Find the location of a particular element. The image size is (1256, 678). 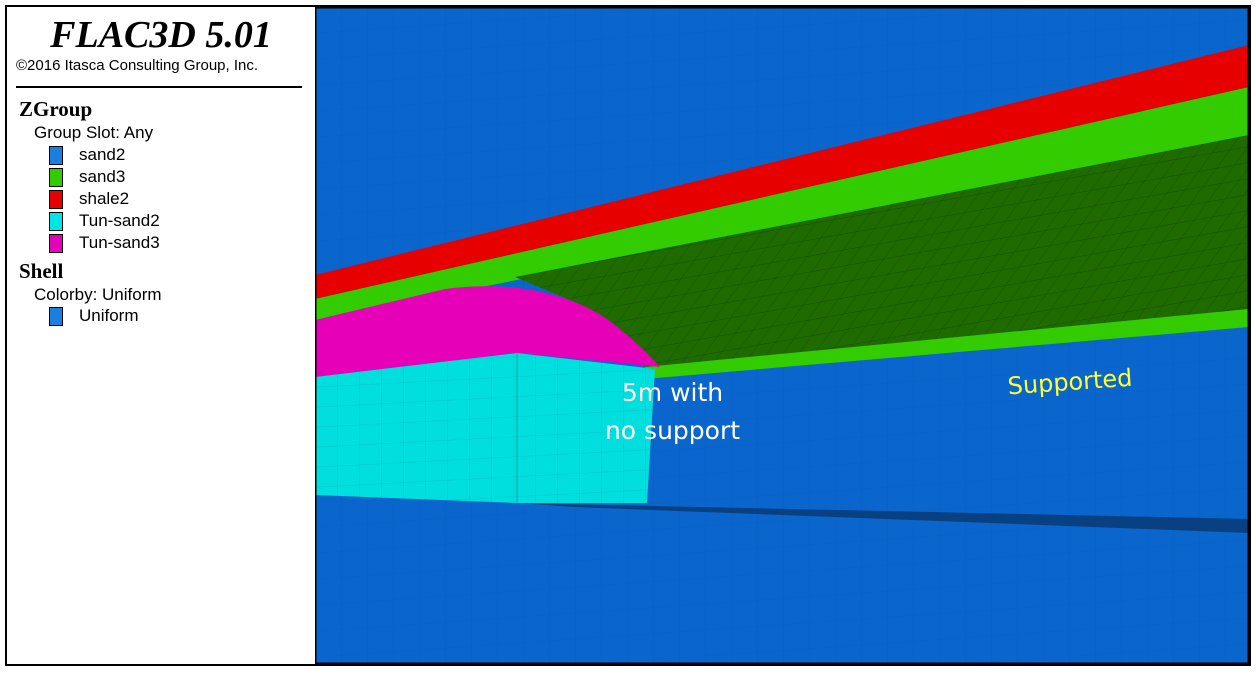

legend-item-label: Tun-sand3 is located at coordinates (119, 242).